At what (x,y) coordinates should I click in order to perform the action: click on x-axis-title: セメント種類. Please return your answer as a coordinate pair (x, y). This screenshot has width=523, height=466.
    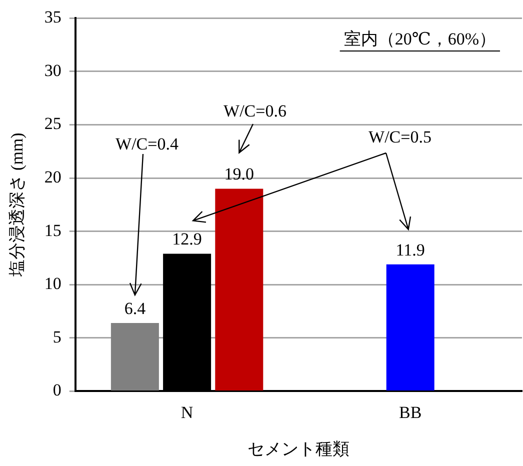
    Looking at the image, I should click on (299, 448).